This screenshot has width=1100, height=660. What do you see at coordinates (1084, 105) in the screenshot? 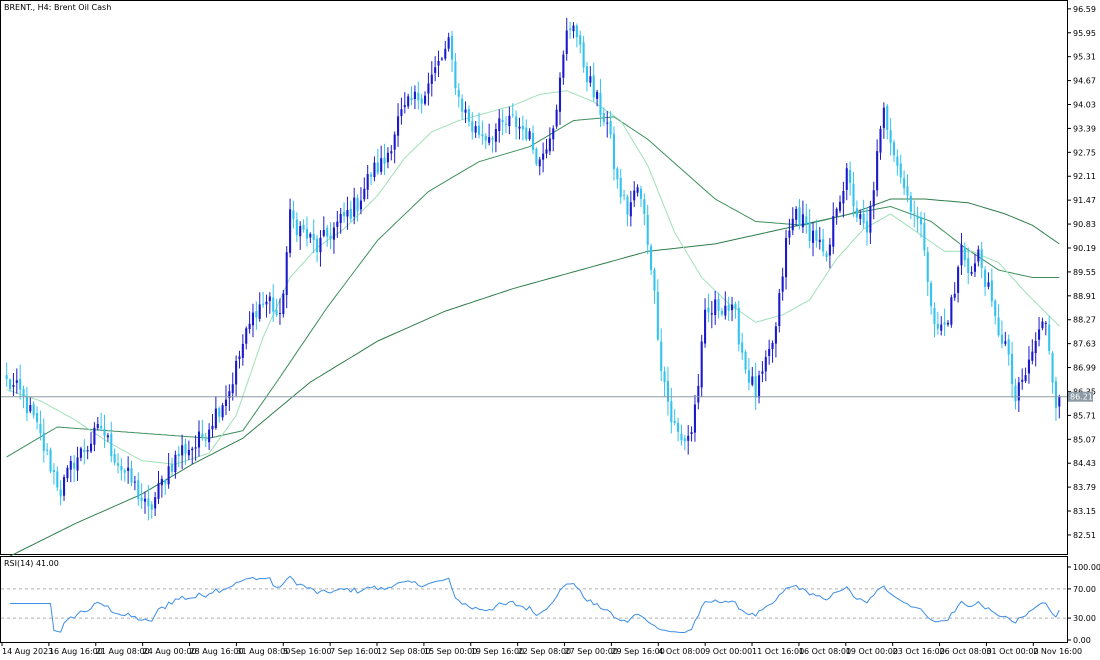
I see `price-axis-label: 94.03` at bounding box center [1084, 105].